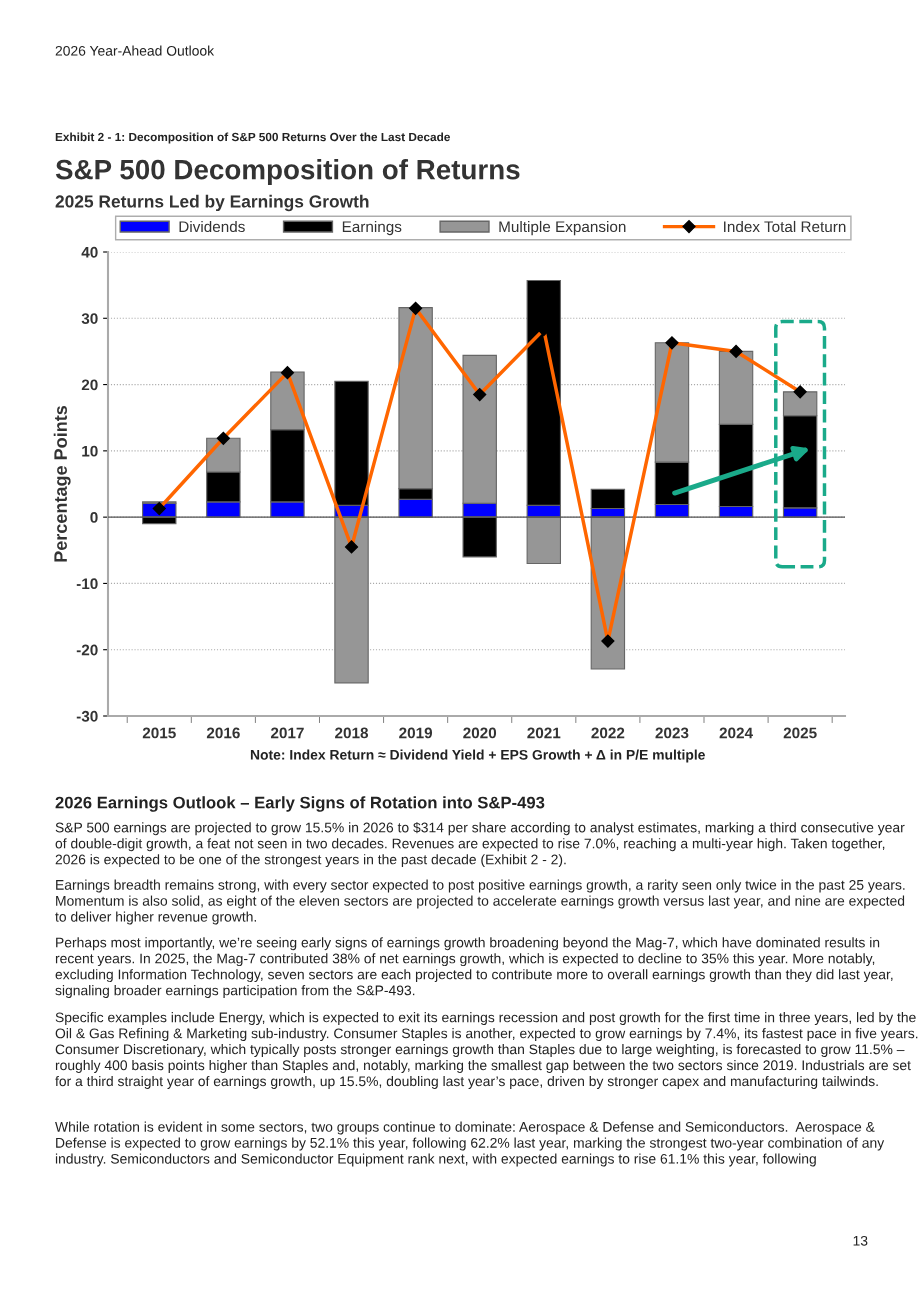 Image resolution: width=920 pixels, height=1302 pixels. Describe the element at coordinates (89, 252) in the screenshot. I see `y-tick-label: 40` at that location.